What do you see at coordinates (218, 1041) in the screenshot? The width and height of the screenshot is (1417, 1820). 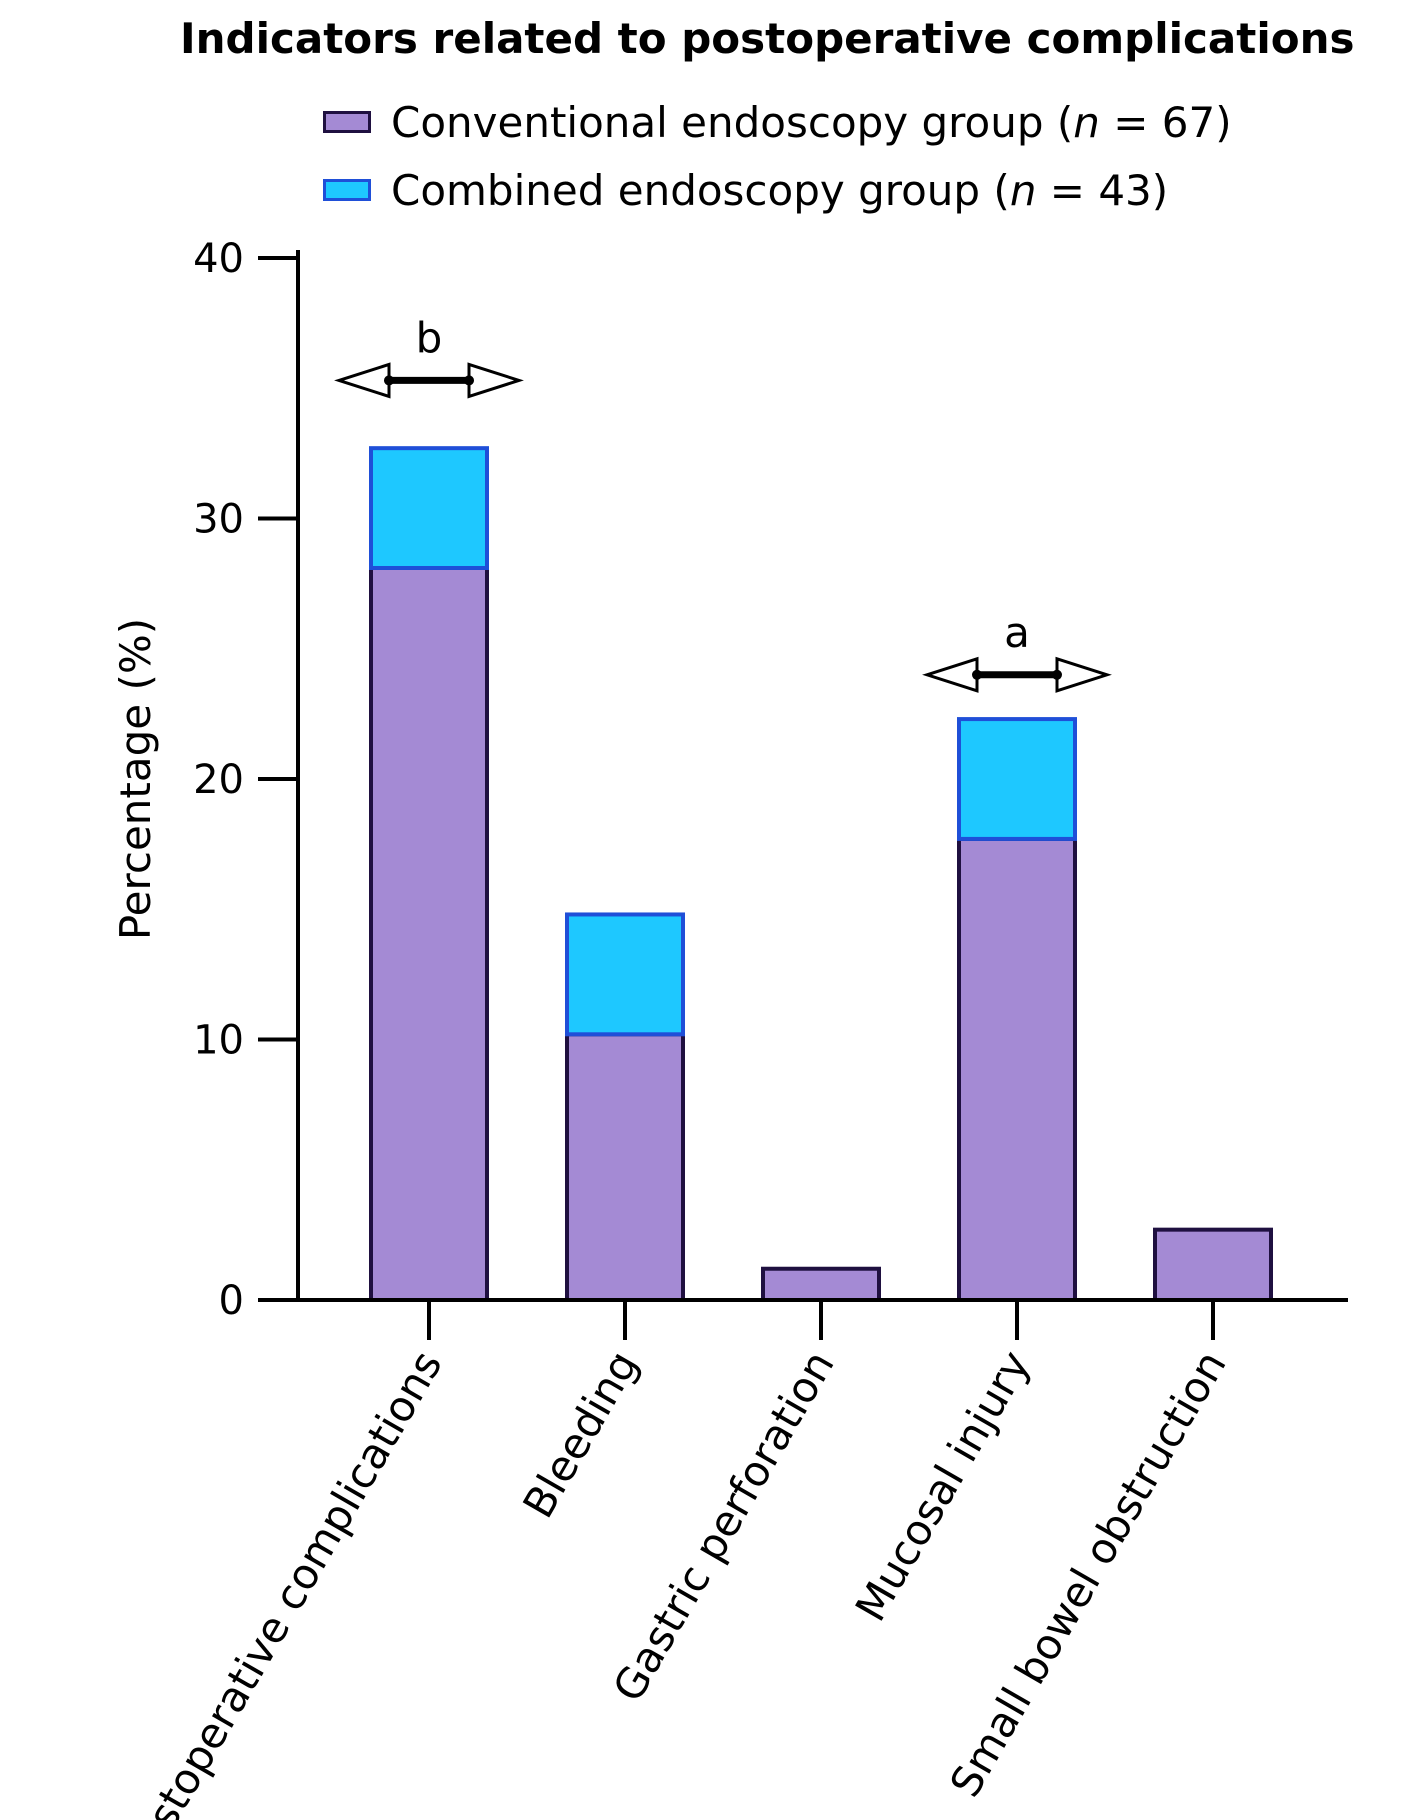 I see `y-tick-label-10: 10` at bounding box center [218, 1041].